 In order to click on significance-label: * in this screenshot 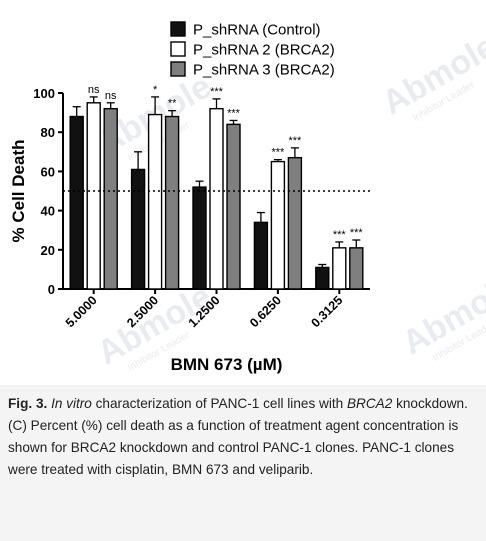, I will do `click(155, 90)`.